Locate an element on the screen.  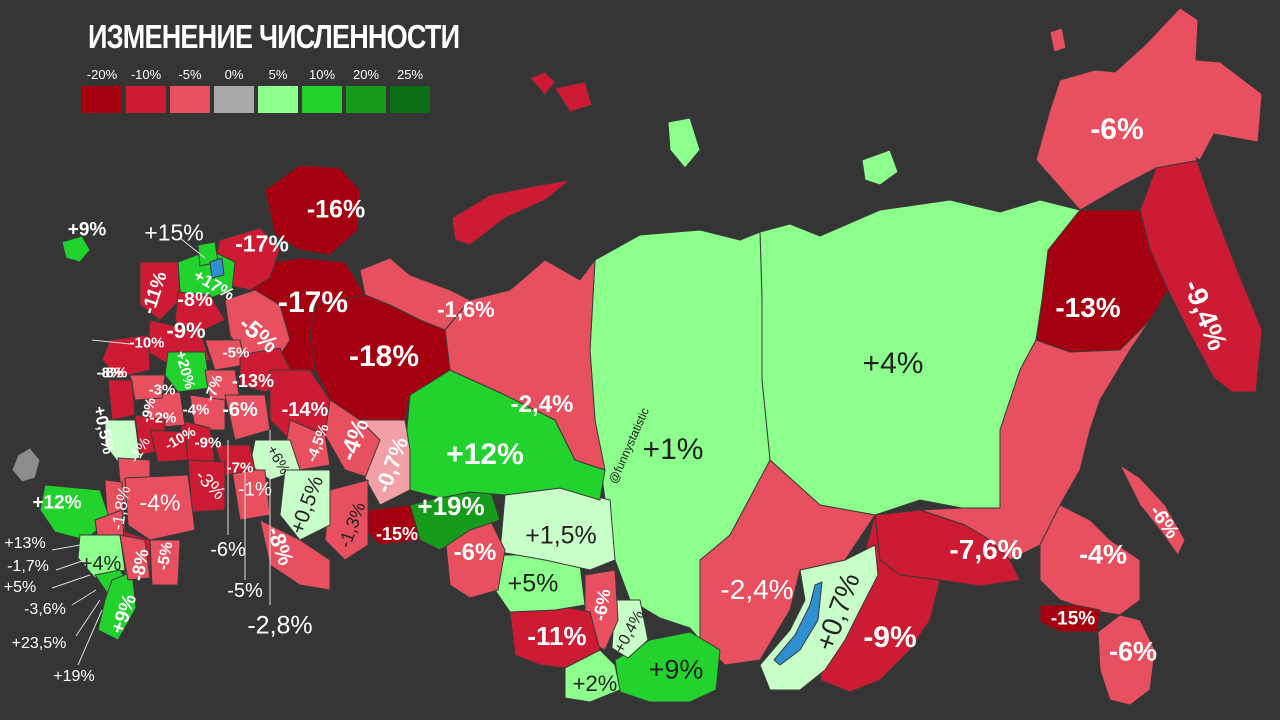
value-label-saratov: -4% is located at coordinates (160, 502).